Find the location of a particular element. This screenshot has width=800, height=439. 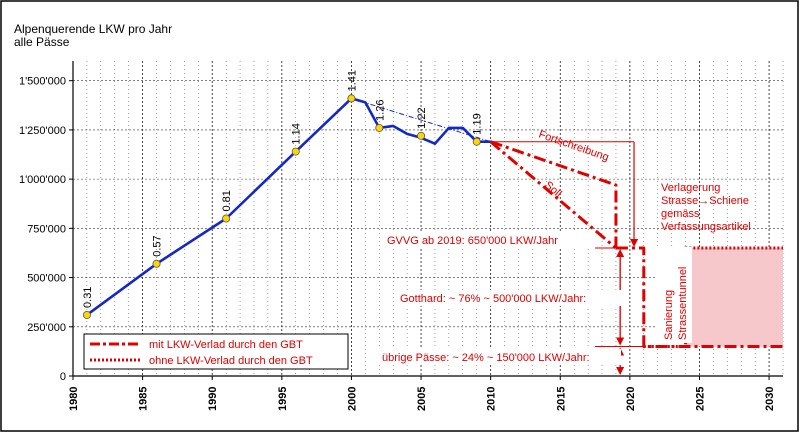

verlagerung-line-4: Verfassungsartikel is located at coordinates (706, 227).